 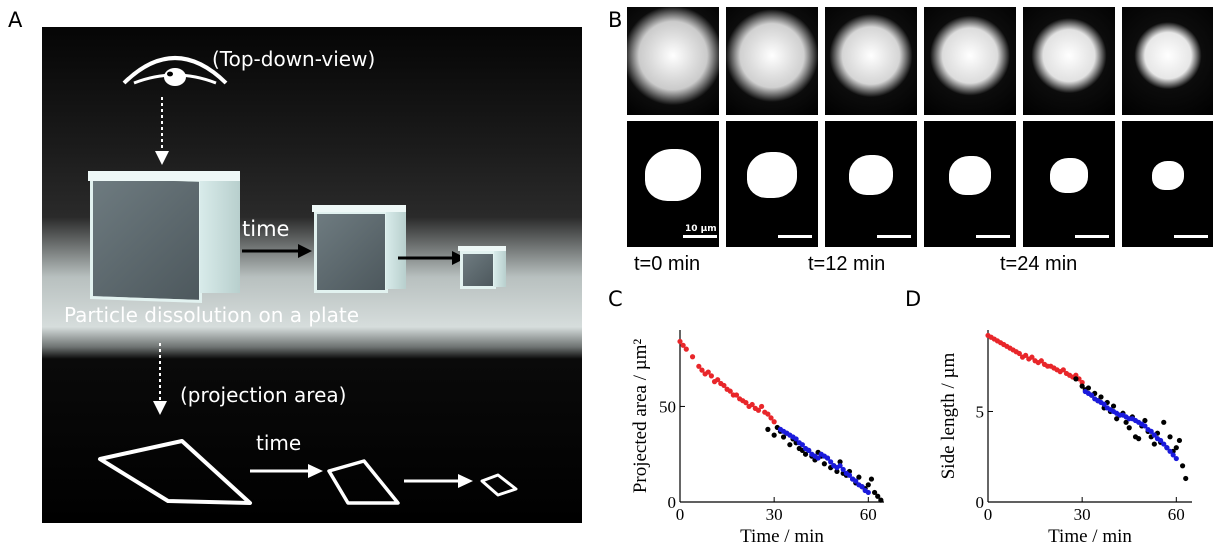 I want to click on dotted-arrow-down-icon, so click(x=162, y=131).